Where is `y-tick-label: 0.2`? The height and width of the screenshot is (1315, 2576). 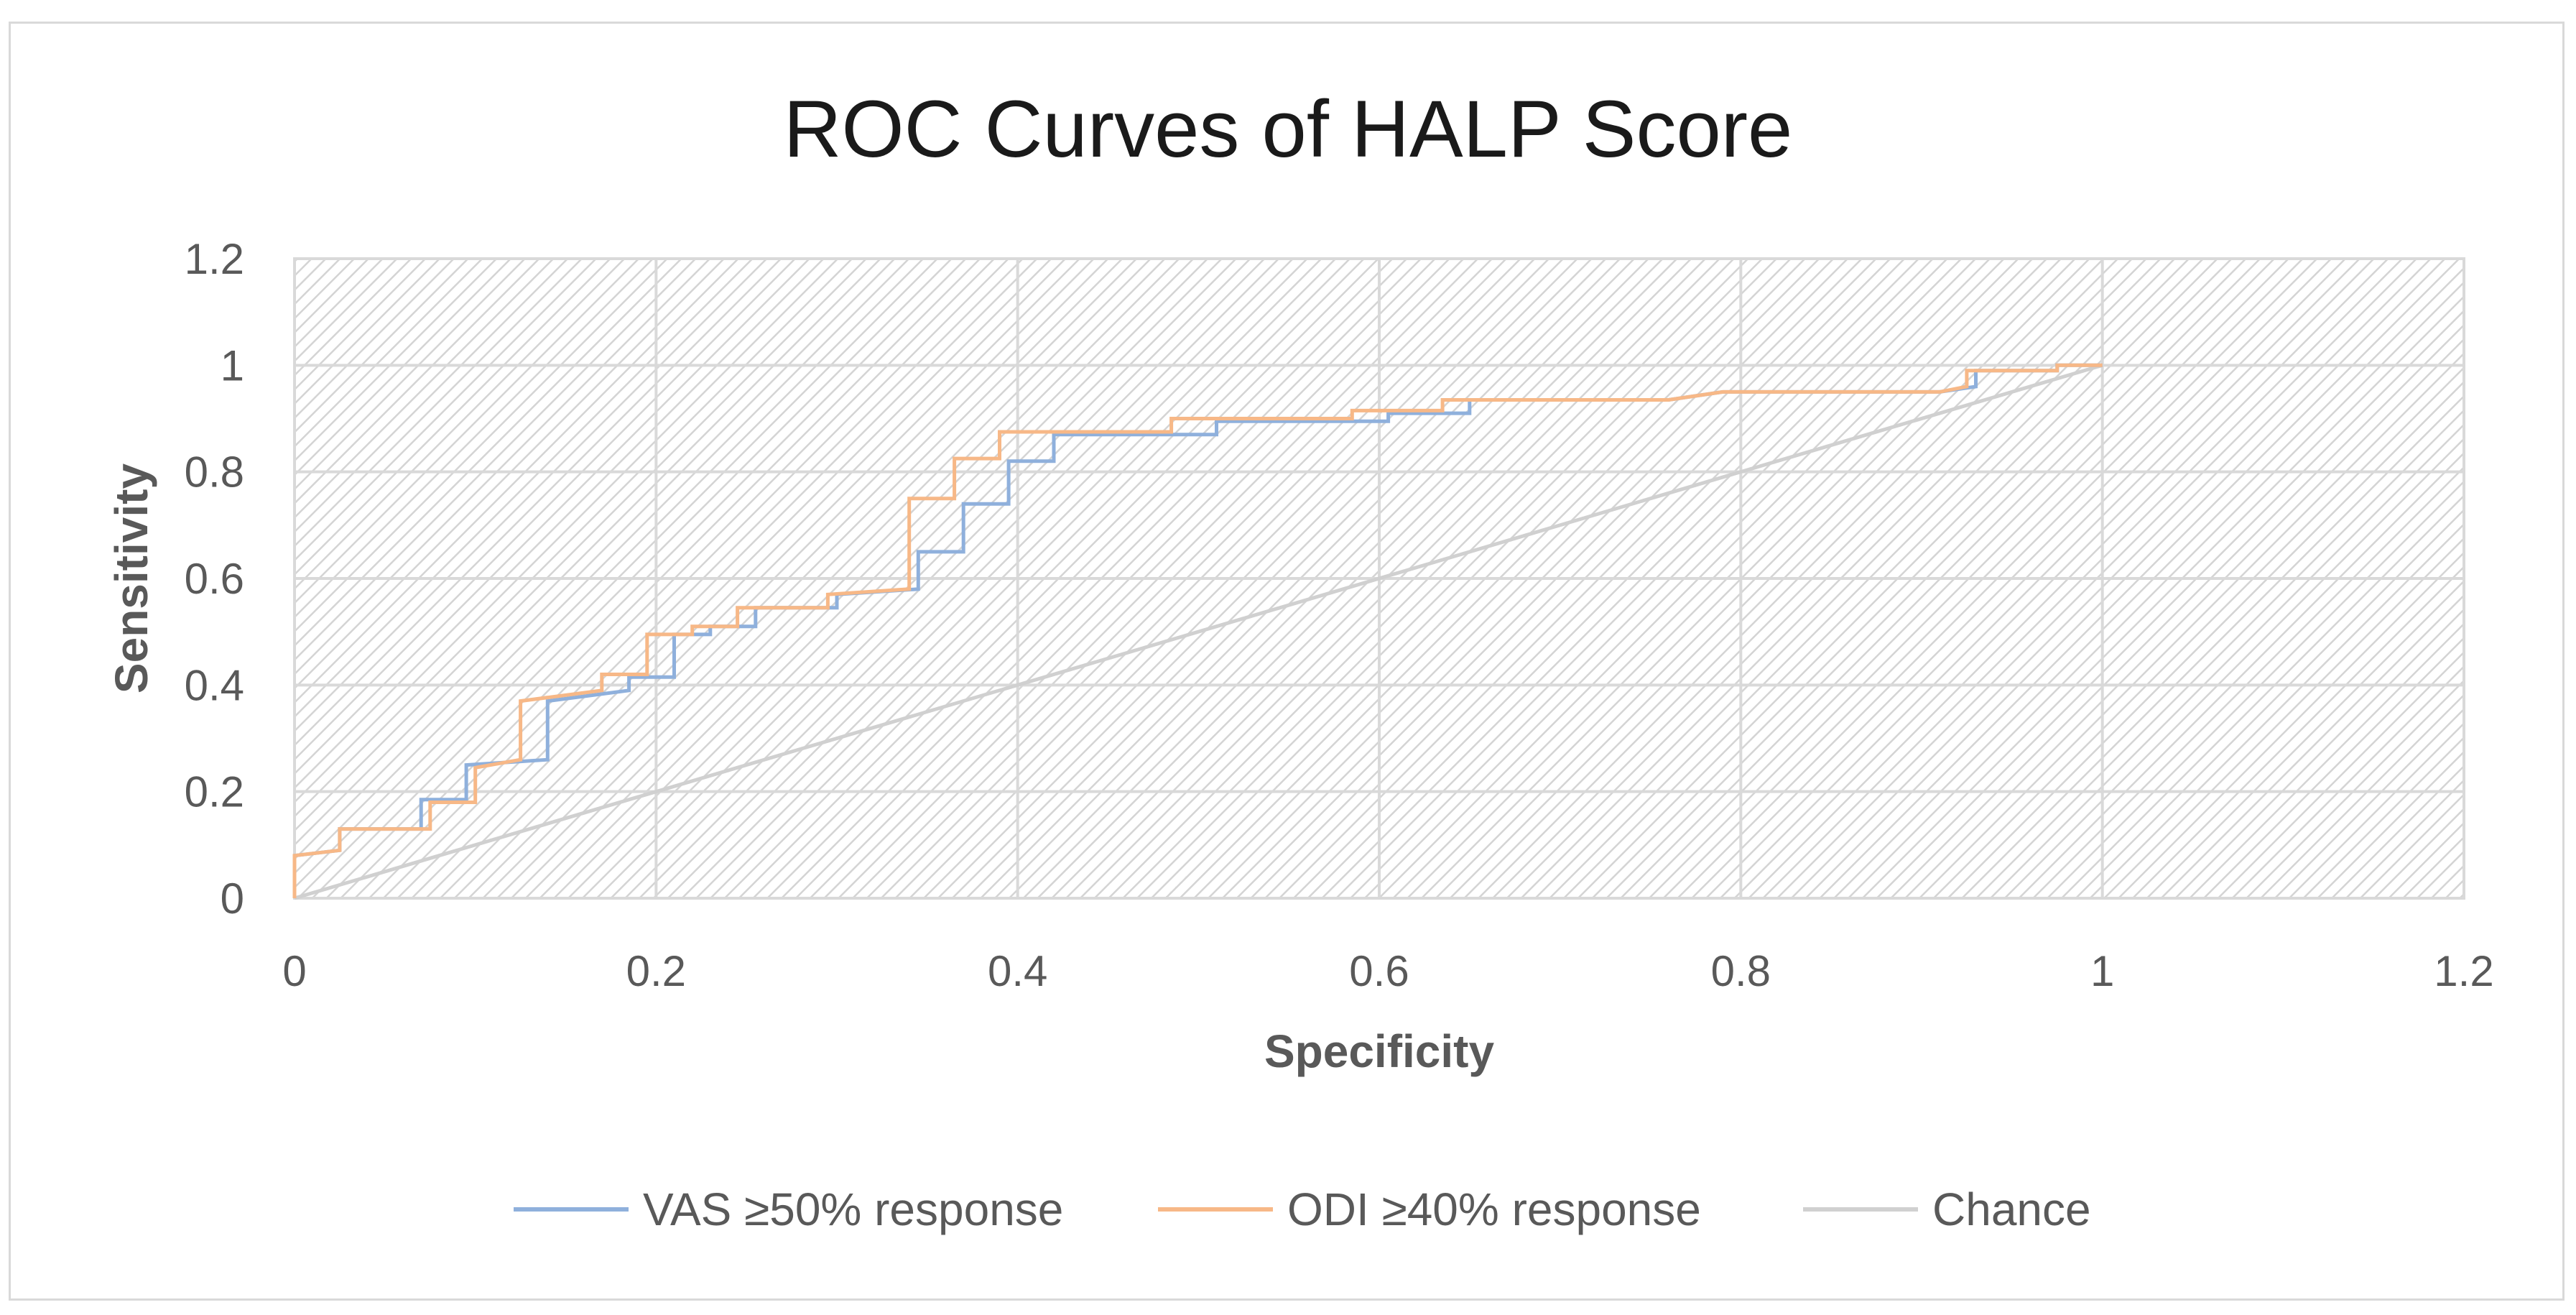
y-tick-label: 0.2 is located at coordinates (214, 792).